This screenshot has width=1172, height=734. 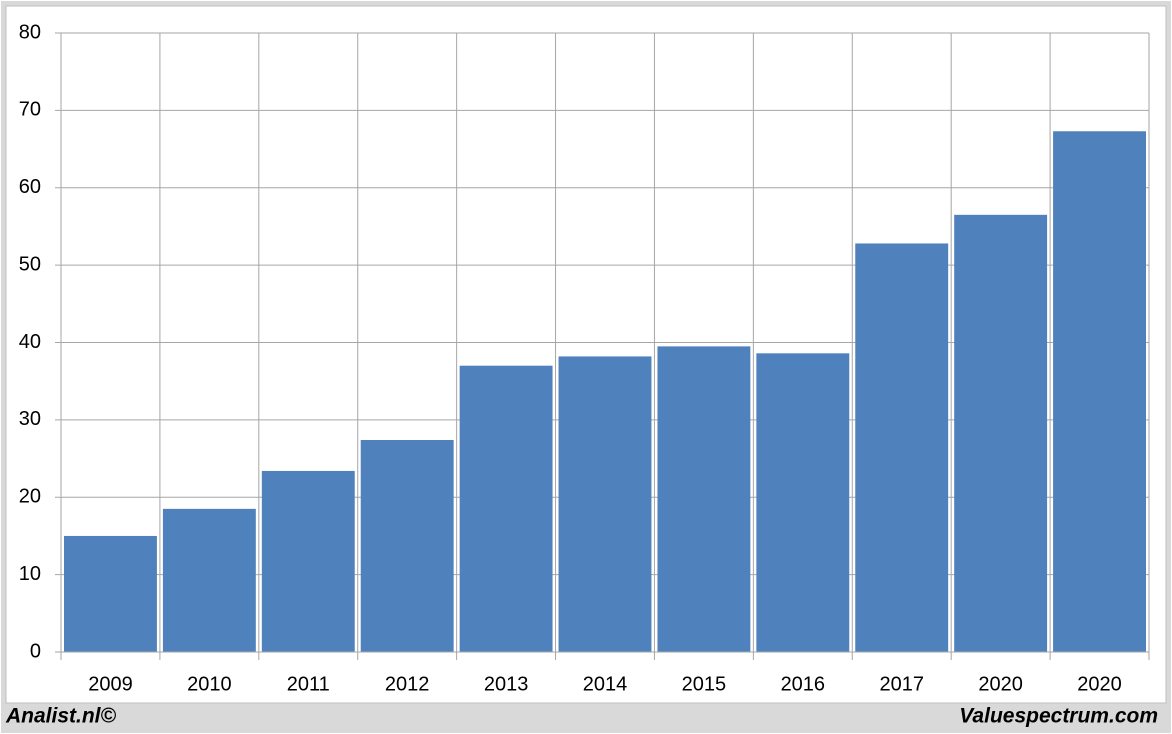 I want to click on x-tick-label: 2012, so click(x=407, y=684).